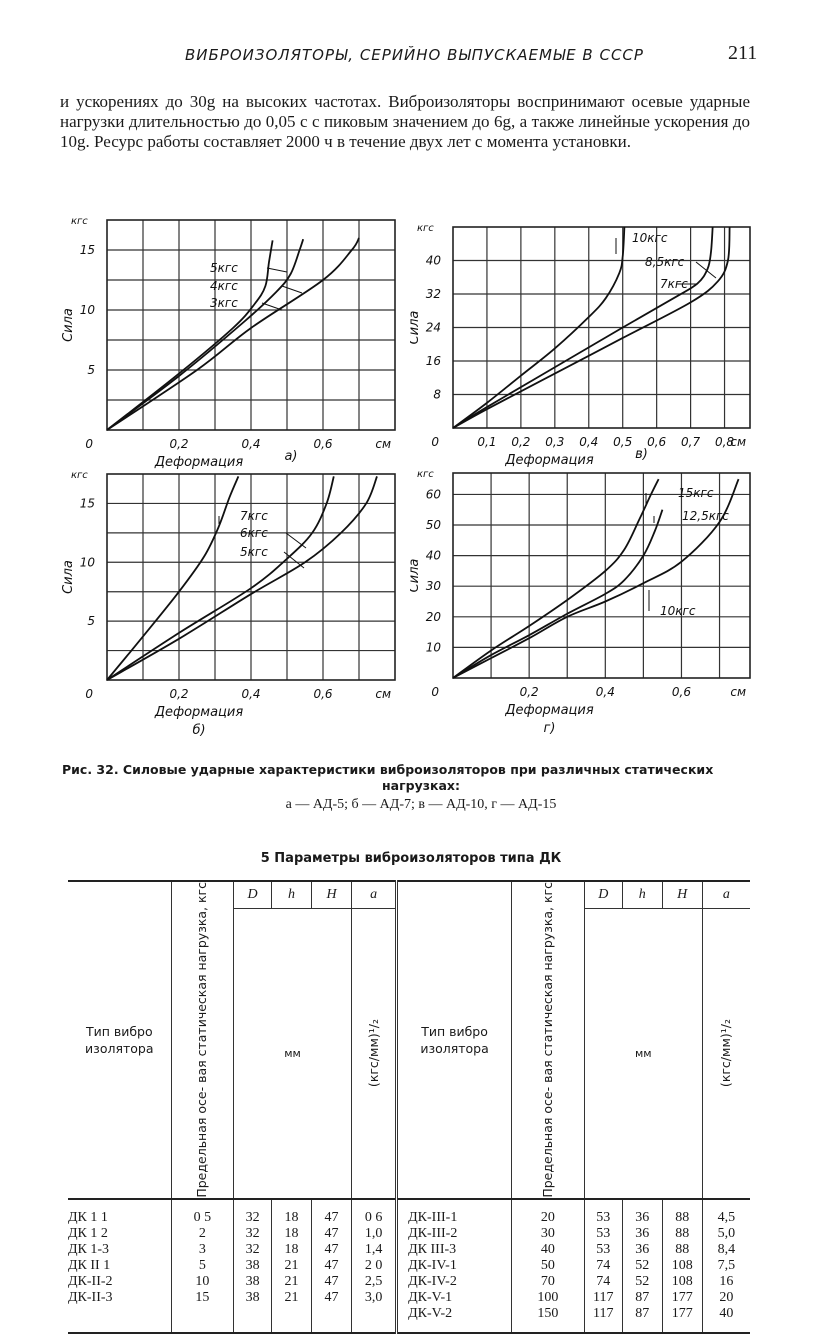 The height and width of the screenshot is (1334, 822). Describe the element at coordinates (254, 516) in the screenshot. I see `series-label: 7кгс` at that location.